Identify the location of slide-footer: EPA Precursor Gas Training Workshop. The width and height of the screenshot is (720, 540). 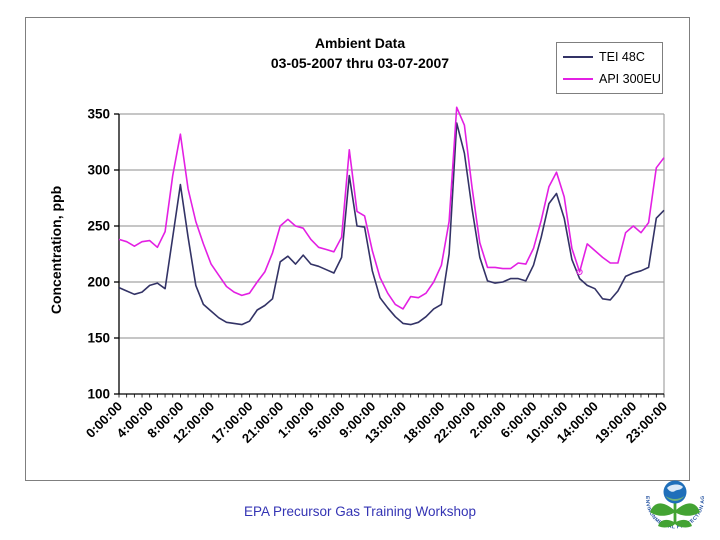
(360, 511).